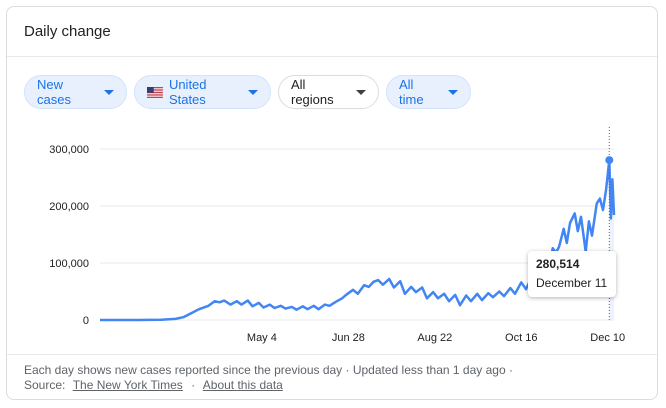 The width and height of the screenshot is (666, 408). What do you see at coordinates (558, 264) in the screenshot?
I see `tooltip-value: 280,514` at bounding box center [558, 264].